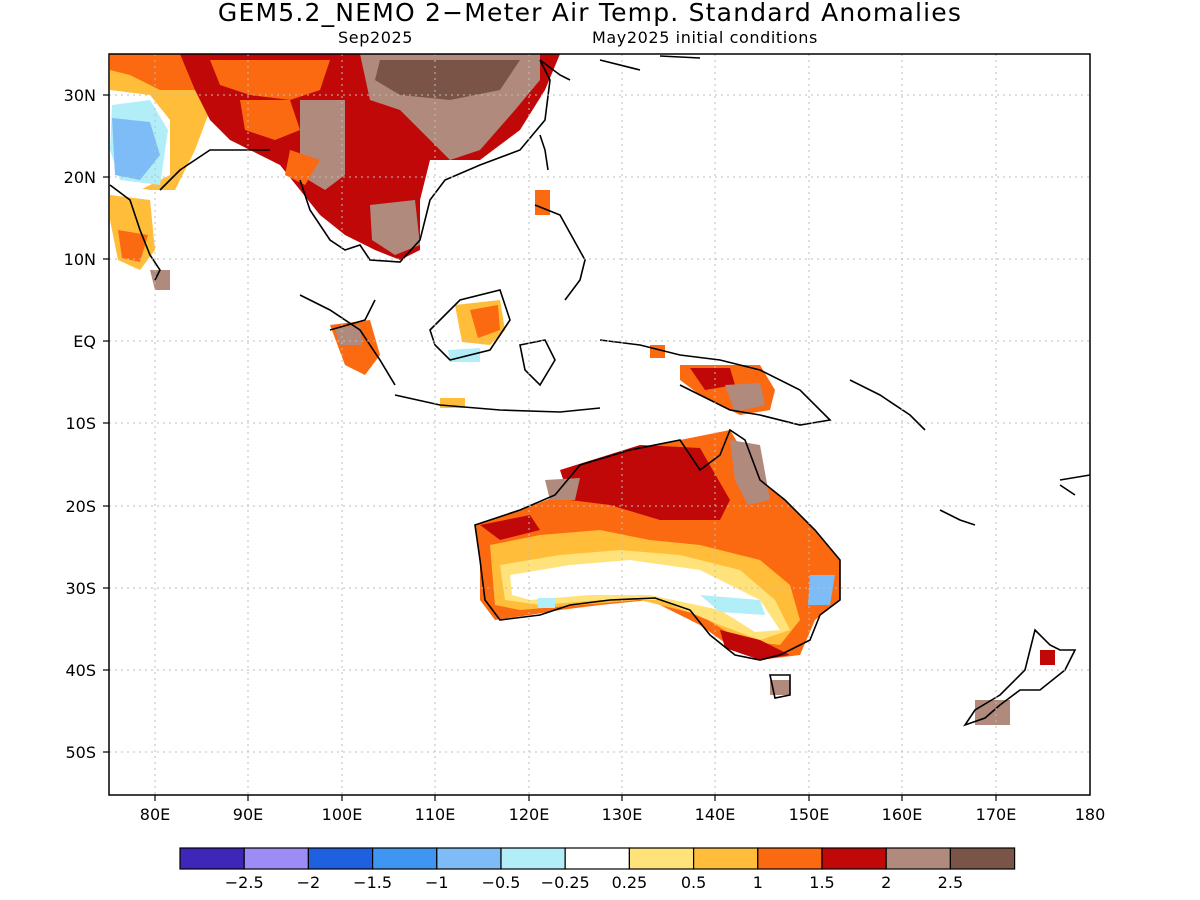  What do you see at coordinates (106, 423) in the screenshot?
I see `lat-ticks` at bounding box center [106, 423].